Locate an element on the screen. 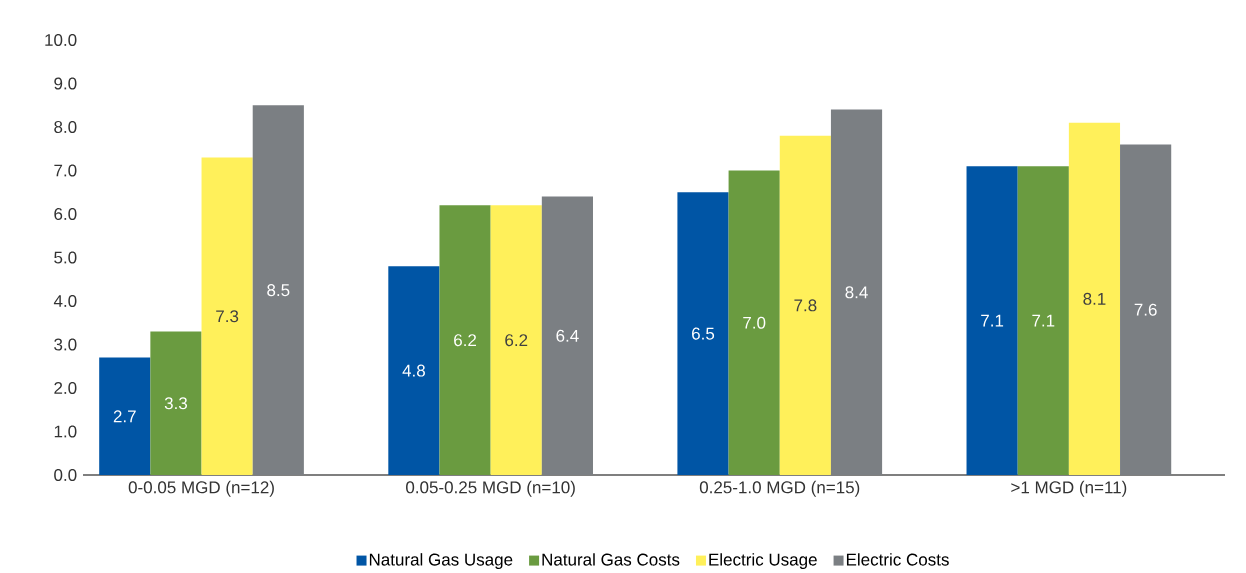 This screenshot has width=1246, height=573. data-label: 7.3 is located at coordinates (227, 316).